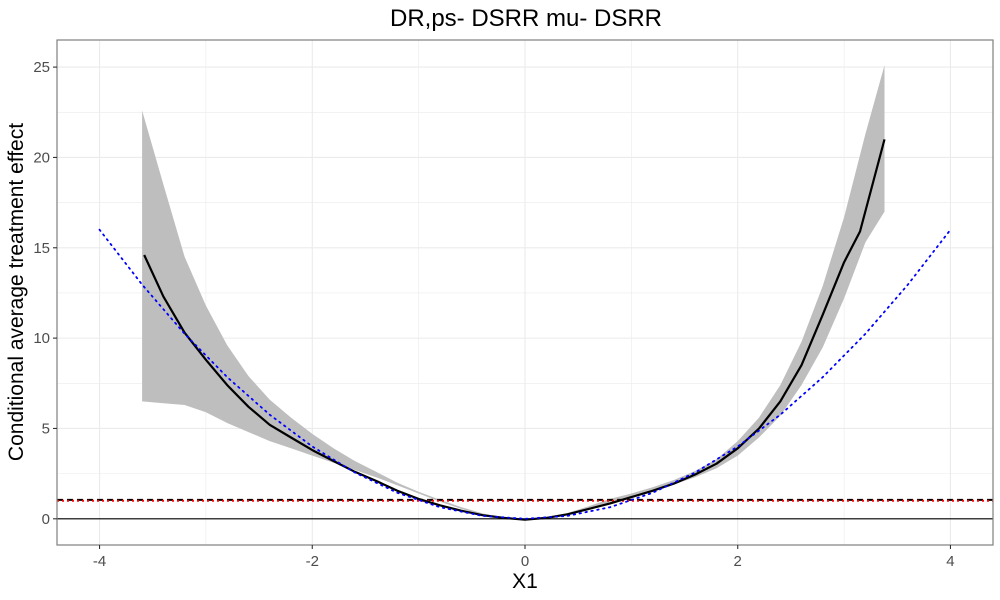 Image resolution: width=1000 pixels, height=600 pixels. I want to click on x-tick-label: 2, so click(738, 561).